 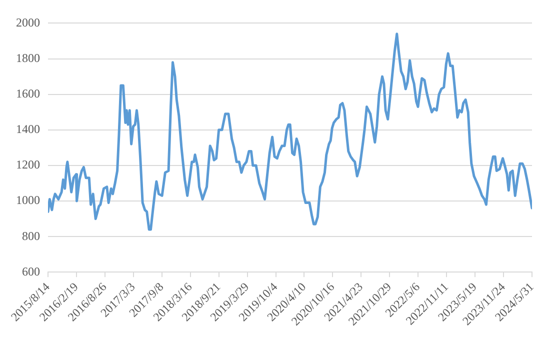 I want to click on y-tick-label: 1200, so click(x=28, y=165).